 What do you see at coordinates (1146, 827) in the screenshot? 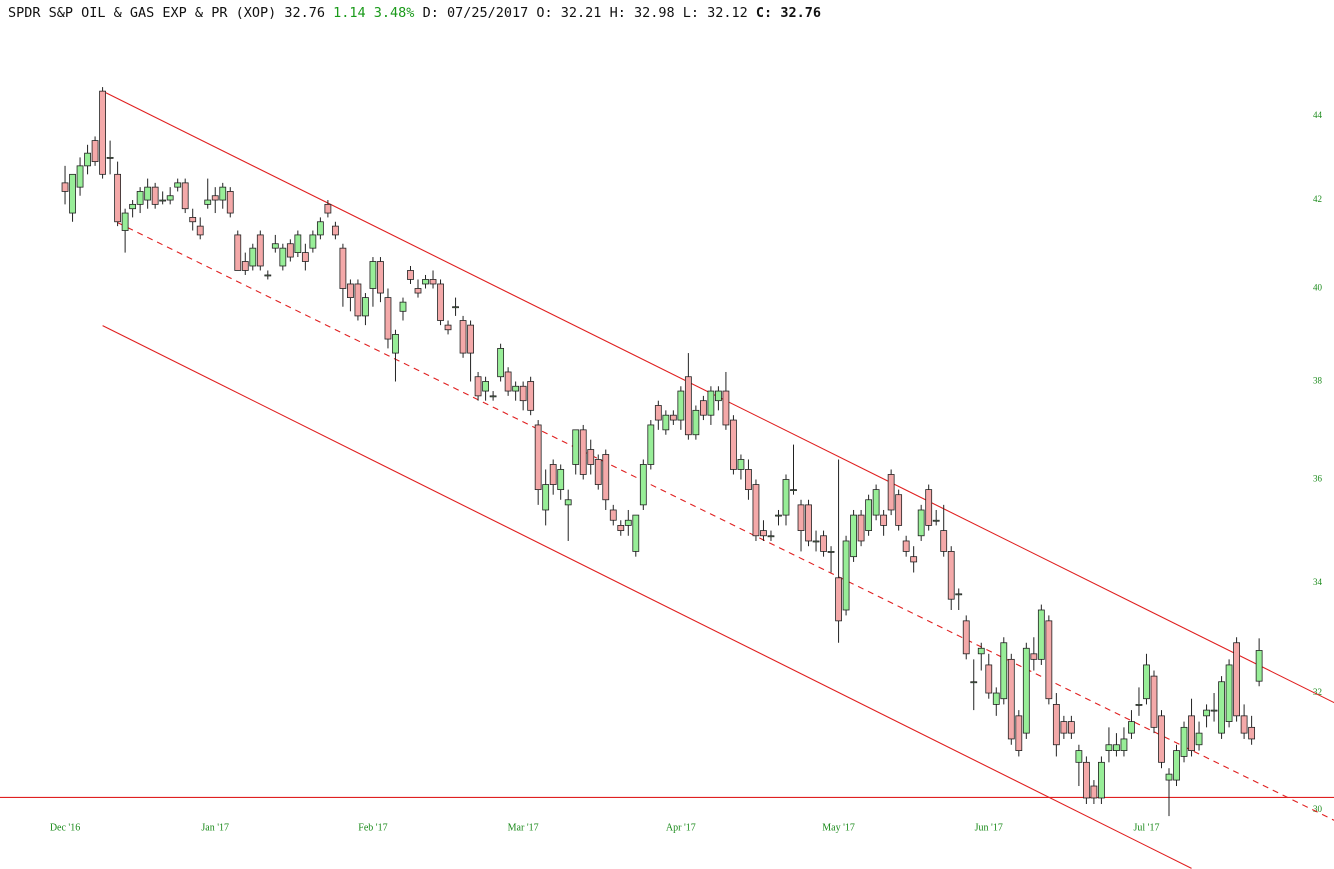
I see `x-tick-label: Jul '17` at bounding box center [1146, 827].